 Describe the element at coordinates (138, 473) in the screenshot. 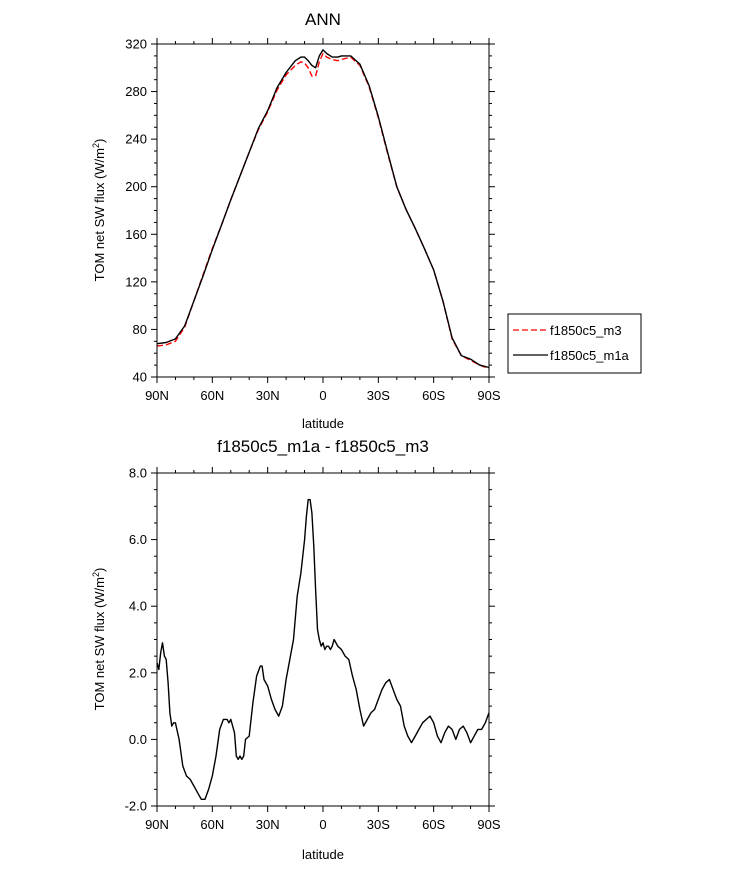

I see `y-tick-label: 8.0` at that location.